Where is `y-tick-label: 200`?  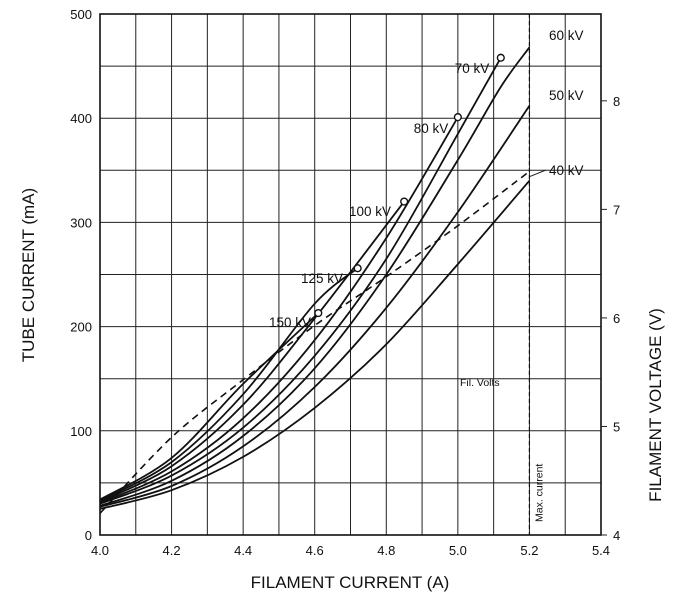
y-tick-label: 200 is located at coordinates (81, 327).